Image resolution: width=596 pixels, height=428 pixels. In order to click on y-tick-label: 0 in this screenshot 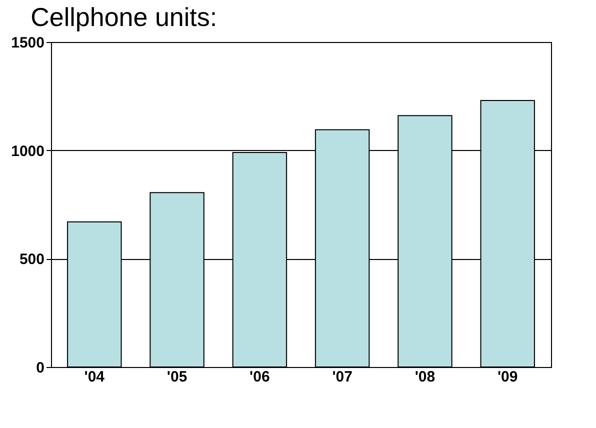, I will do `click(40, 368)`.